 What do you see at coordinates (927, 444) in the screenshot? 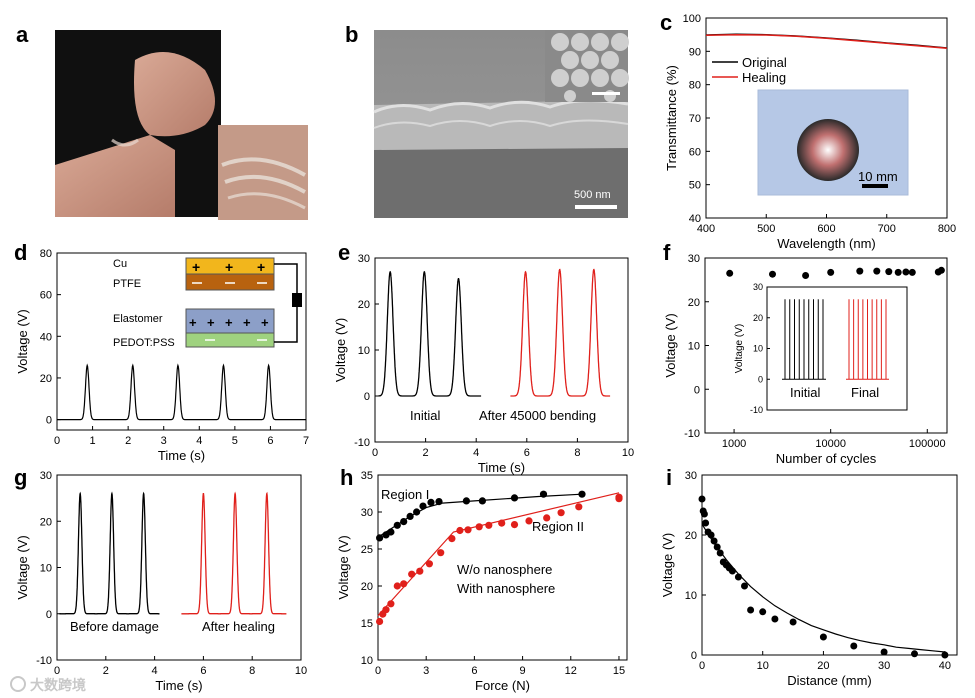
I see `panel-f-x-tick-label: 100000` at bounding box center [927, 444].